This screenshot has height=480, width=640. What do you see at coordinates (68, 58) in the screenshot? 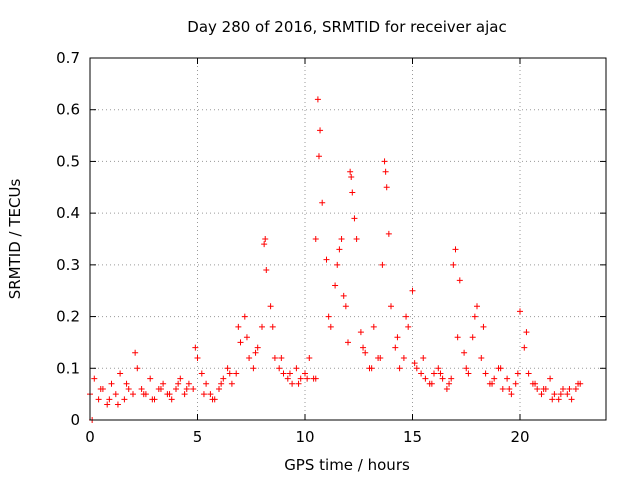
I see `y-tick-label: 0.7` at bounding box center [68, 58].